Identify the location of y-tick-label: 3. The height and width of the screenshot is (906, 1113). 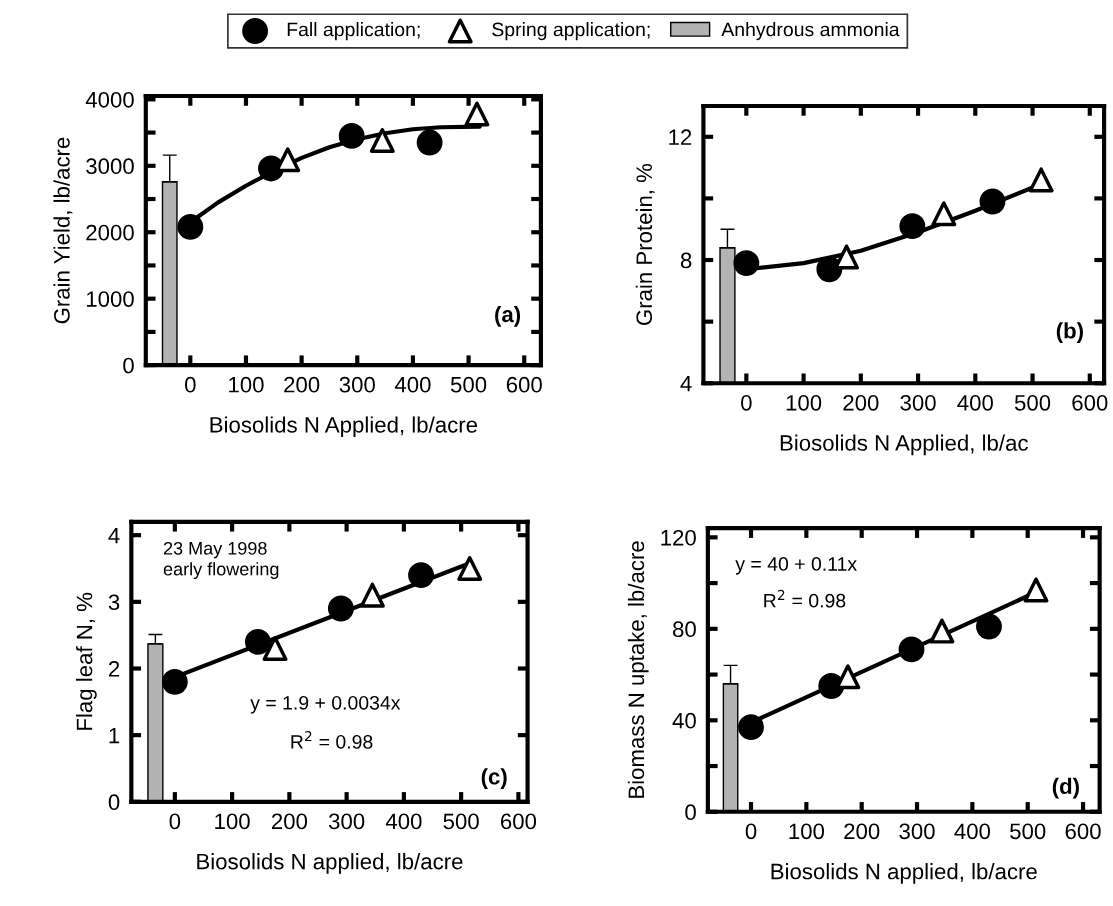
(114, 602).